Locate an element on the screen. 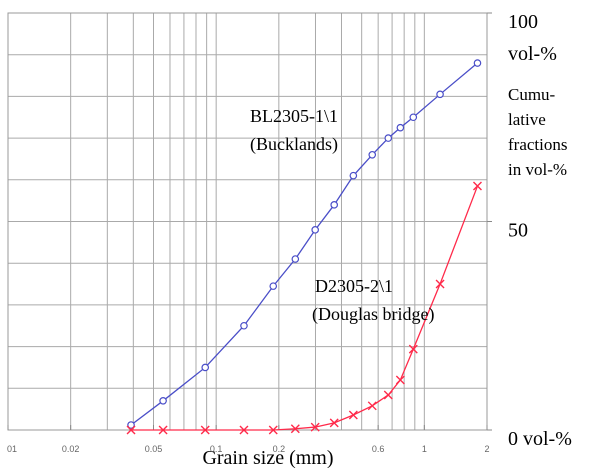 This screenshot has height=468, width=593. series-note: (Bucklands) is located at coordinates (294, 144).